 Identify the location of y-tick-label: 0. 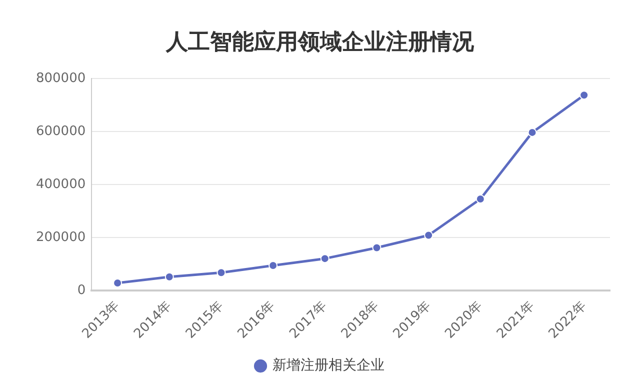
(81, 290).